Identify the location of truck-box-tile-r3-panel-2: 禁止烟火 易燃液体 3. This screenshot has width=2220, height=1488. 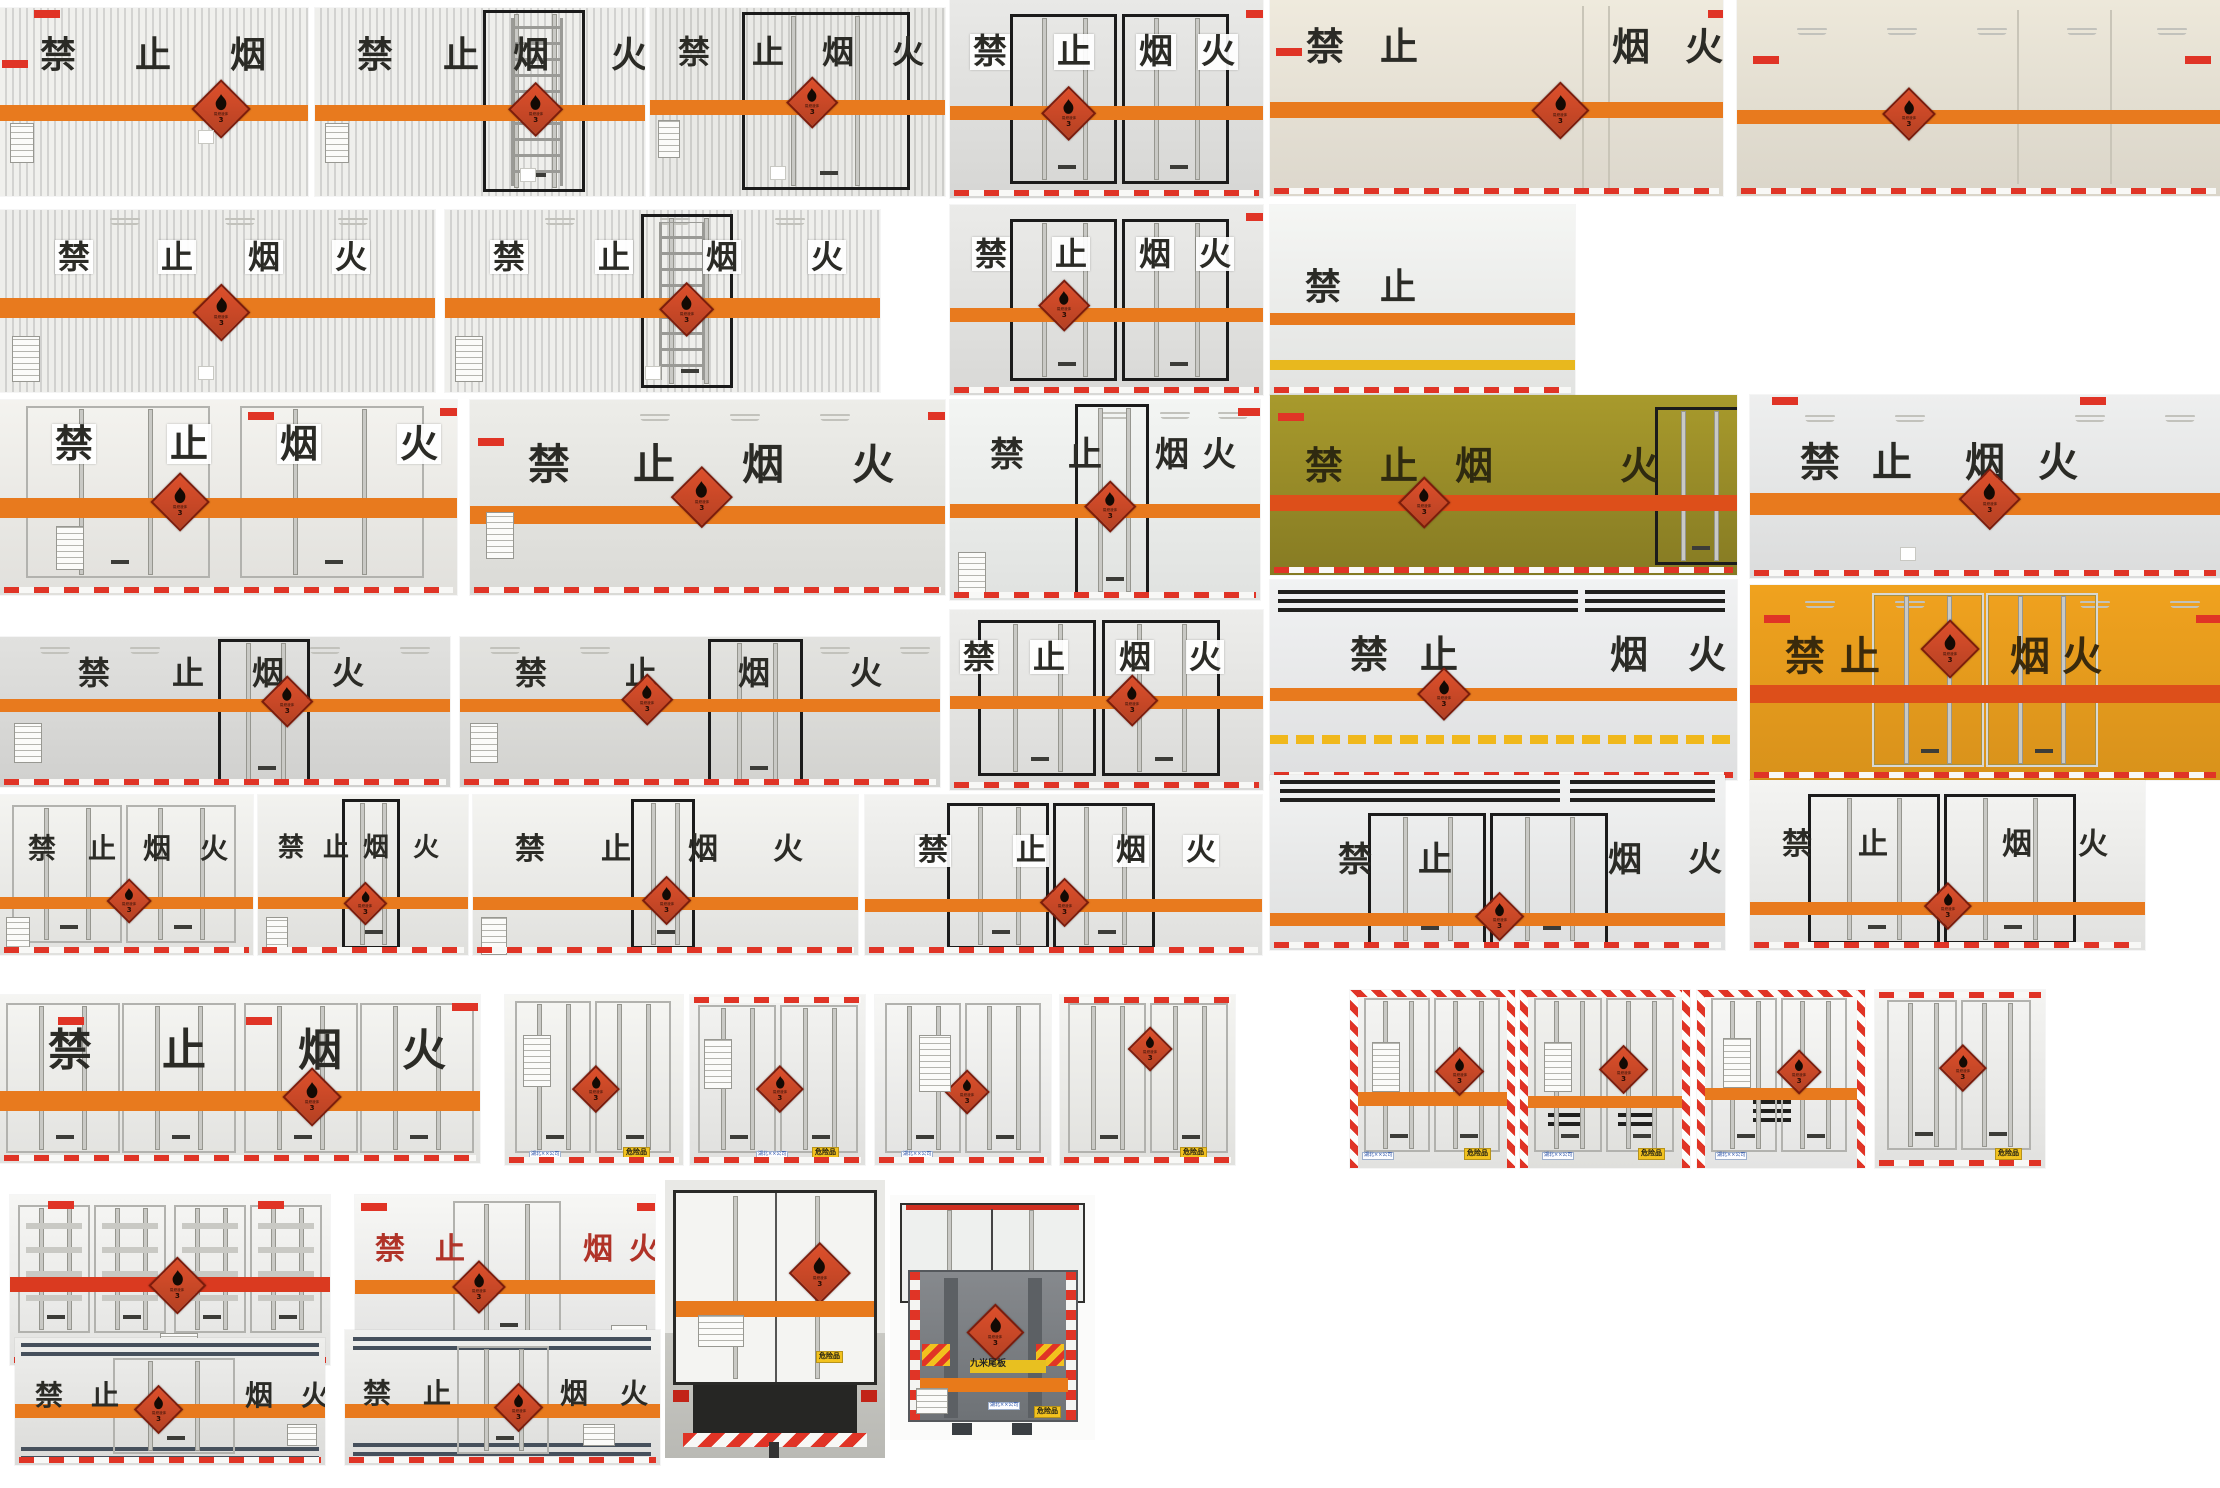
(1985, 486).